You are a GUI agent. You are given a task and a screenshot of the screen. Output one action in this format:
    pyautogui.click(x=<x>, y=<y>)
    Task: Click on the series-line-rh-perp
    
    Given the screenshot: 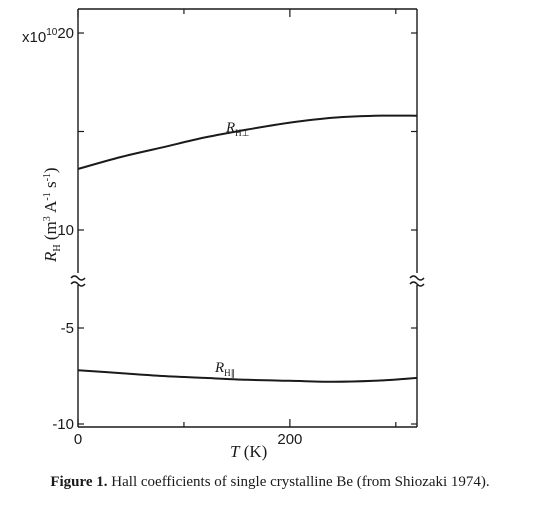 What is the action you would take?
    pyautogui.click(x=247, y=142)
    